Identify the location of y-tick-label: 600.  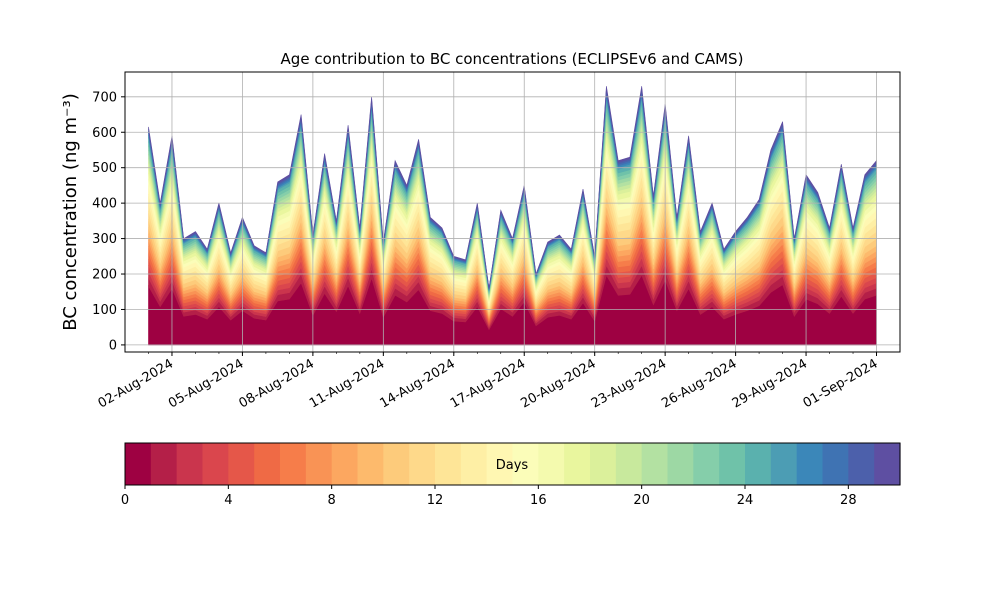
(104, 133).